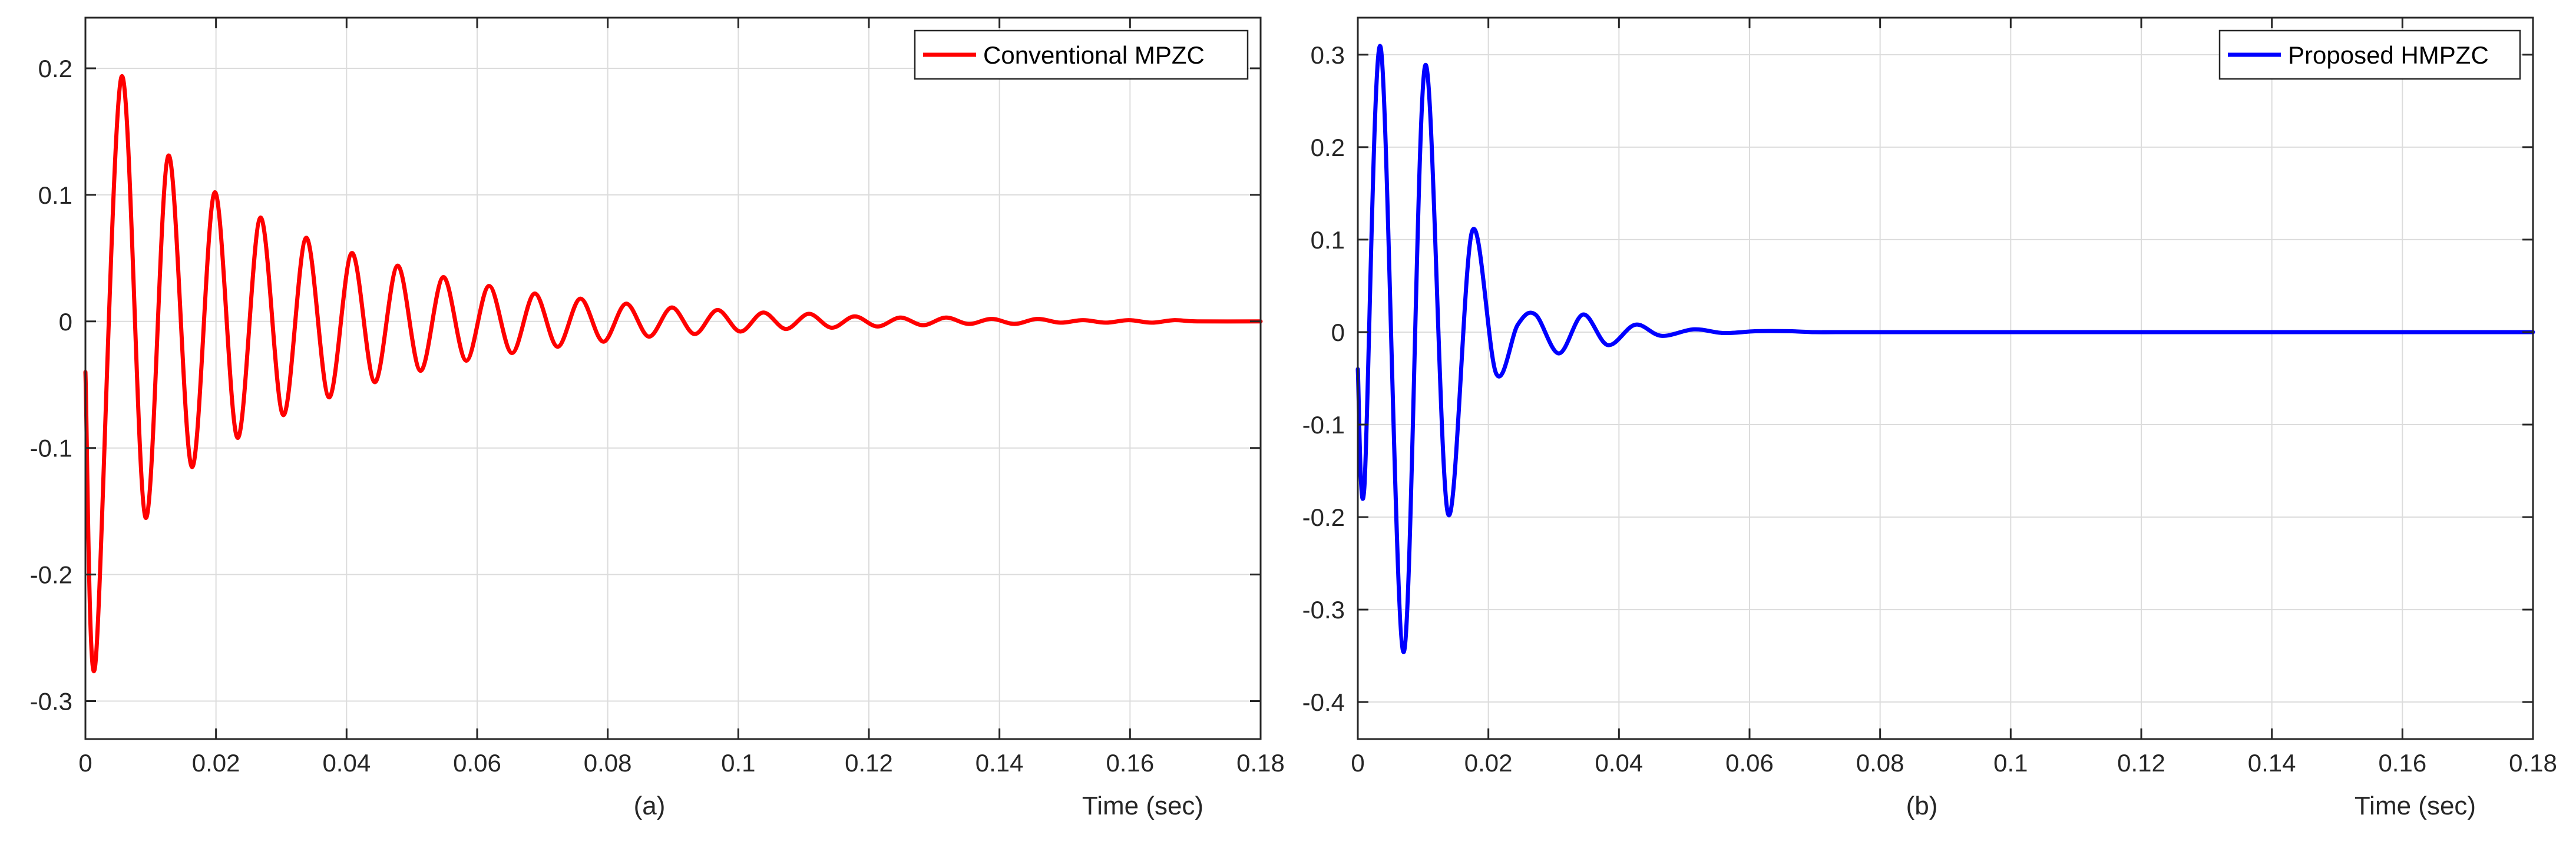 The image size is (2576, 848). I want to click on legend-a: Conventional MPZC, so click(1081, 54).